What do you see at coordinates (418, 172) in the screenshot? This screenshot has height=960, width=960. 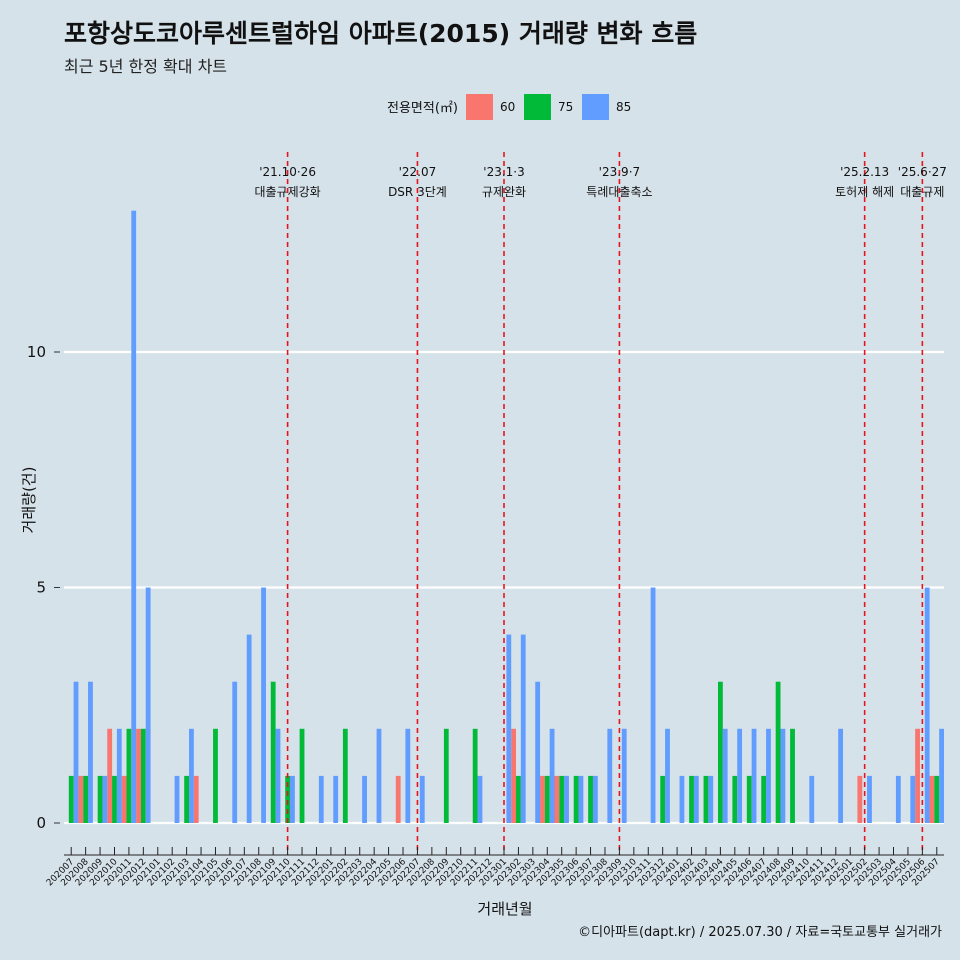 I see `event-date: '22.07` at bounding box center [418, 172].